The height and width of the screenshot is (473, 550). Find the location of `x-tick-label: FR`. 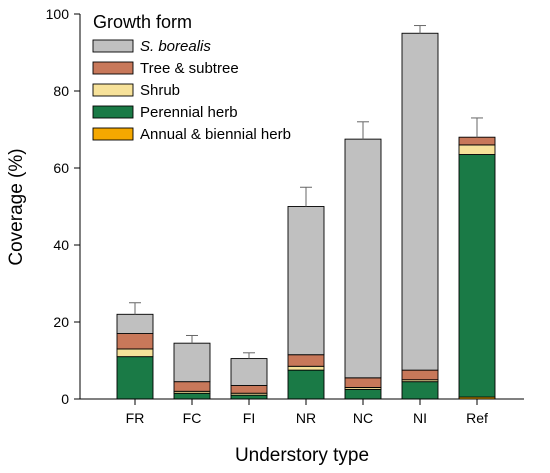

x-tick-label: FR is located at coordinates (135, 418).